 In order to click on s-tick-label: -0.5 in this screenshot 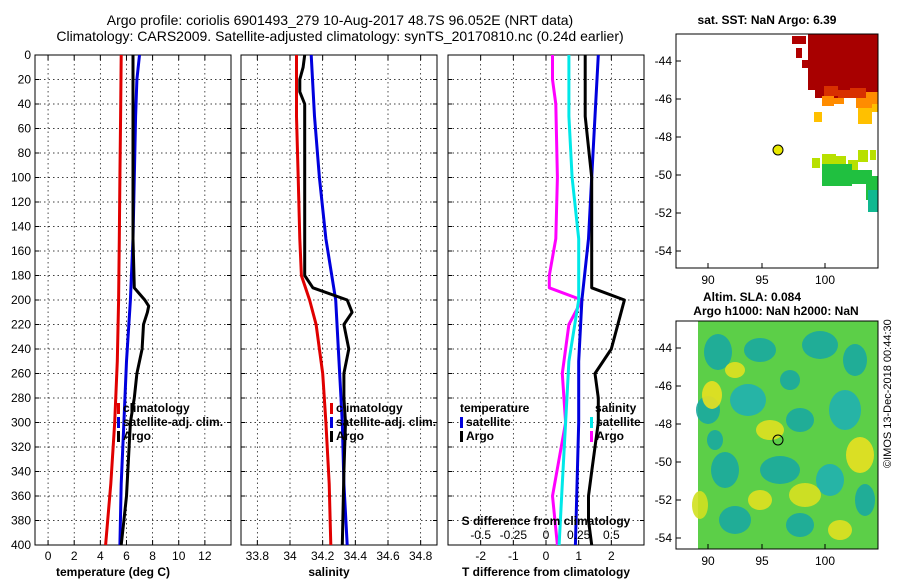, I will do `click(480, 535)`.